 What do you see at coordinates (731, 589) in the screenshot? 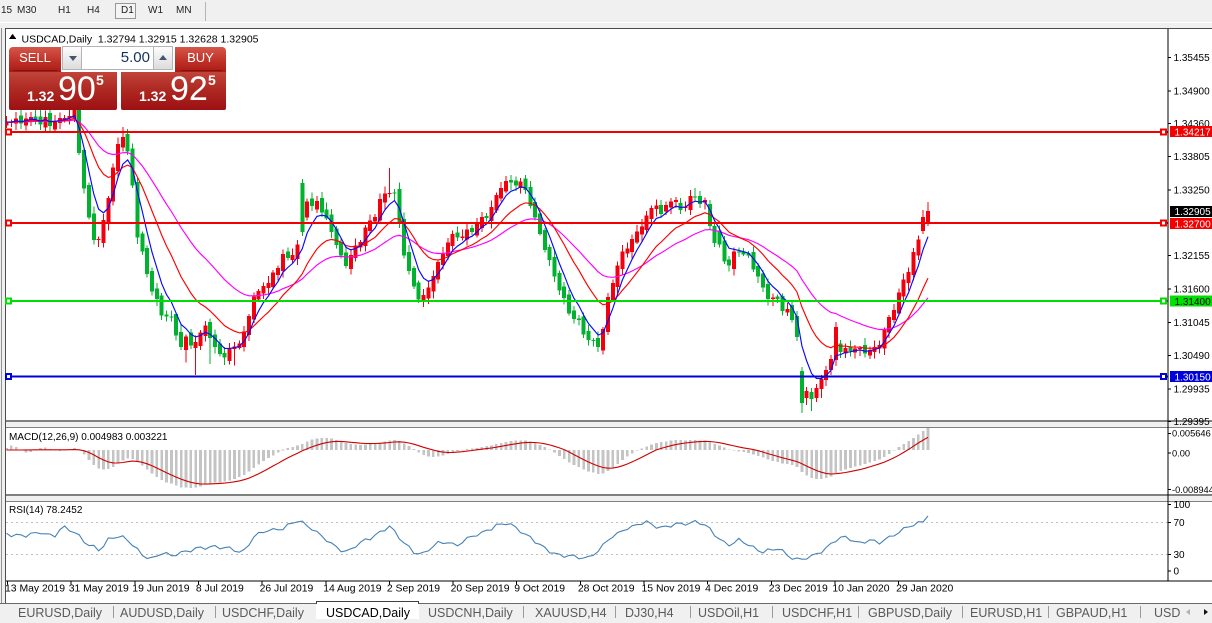
I see `svg-text: 4 Dec 2019` at bounding box center [731, 589].